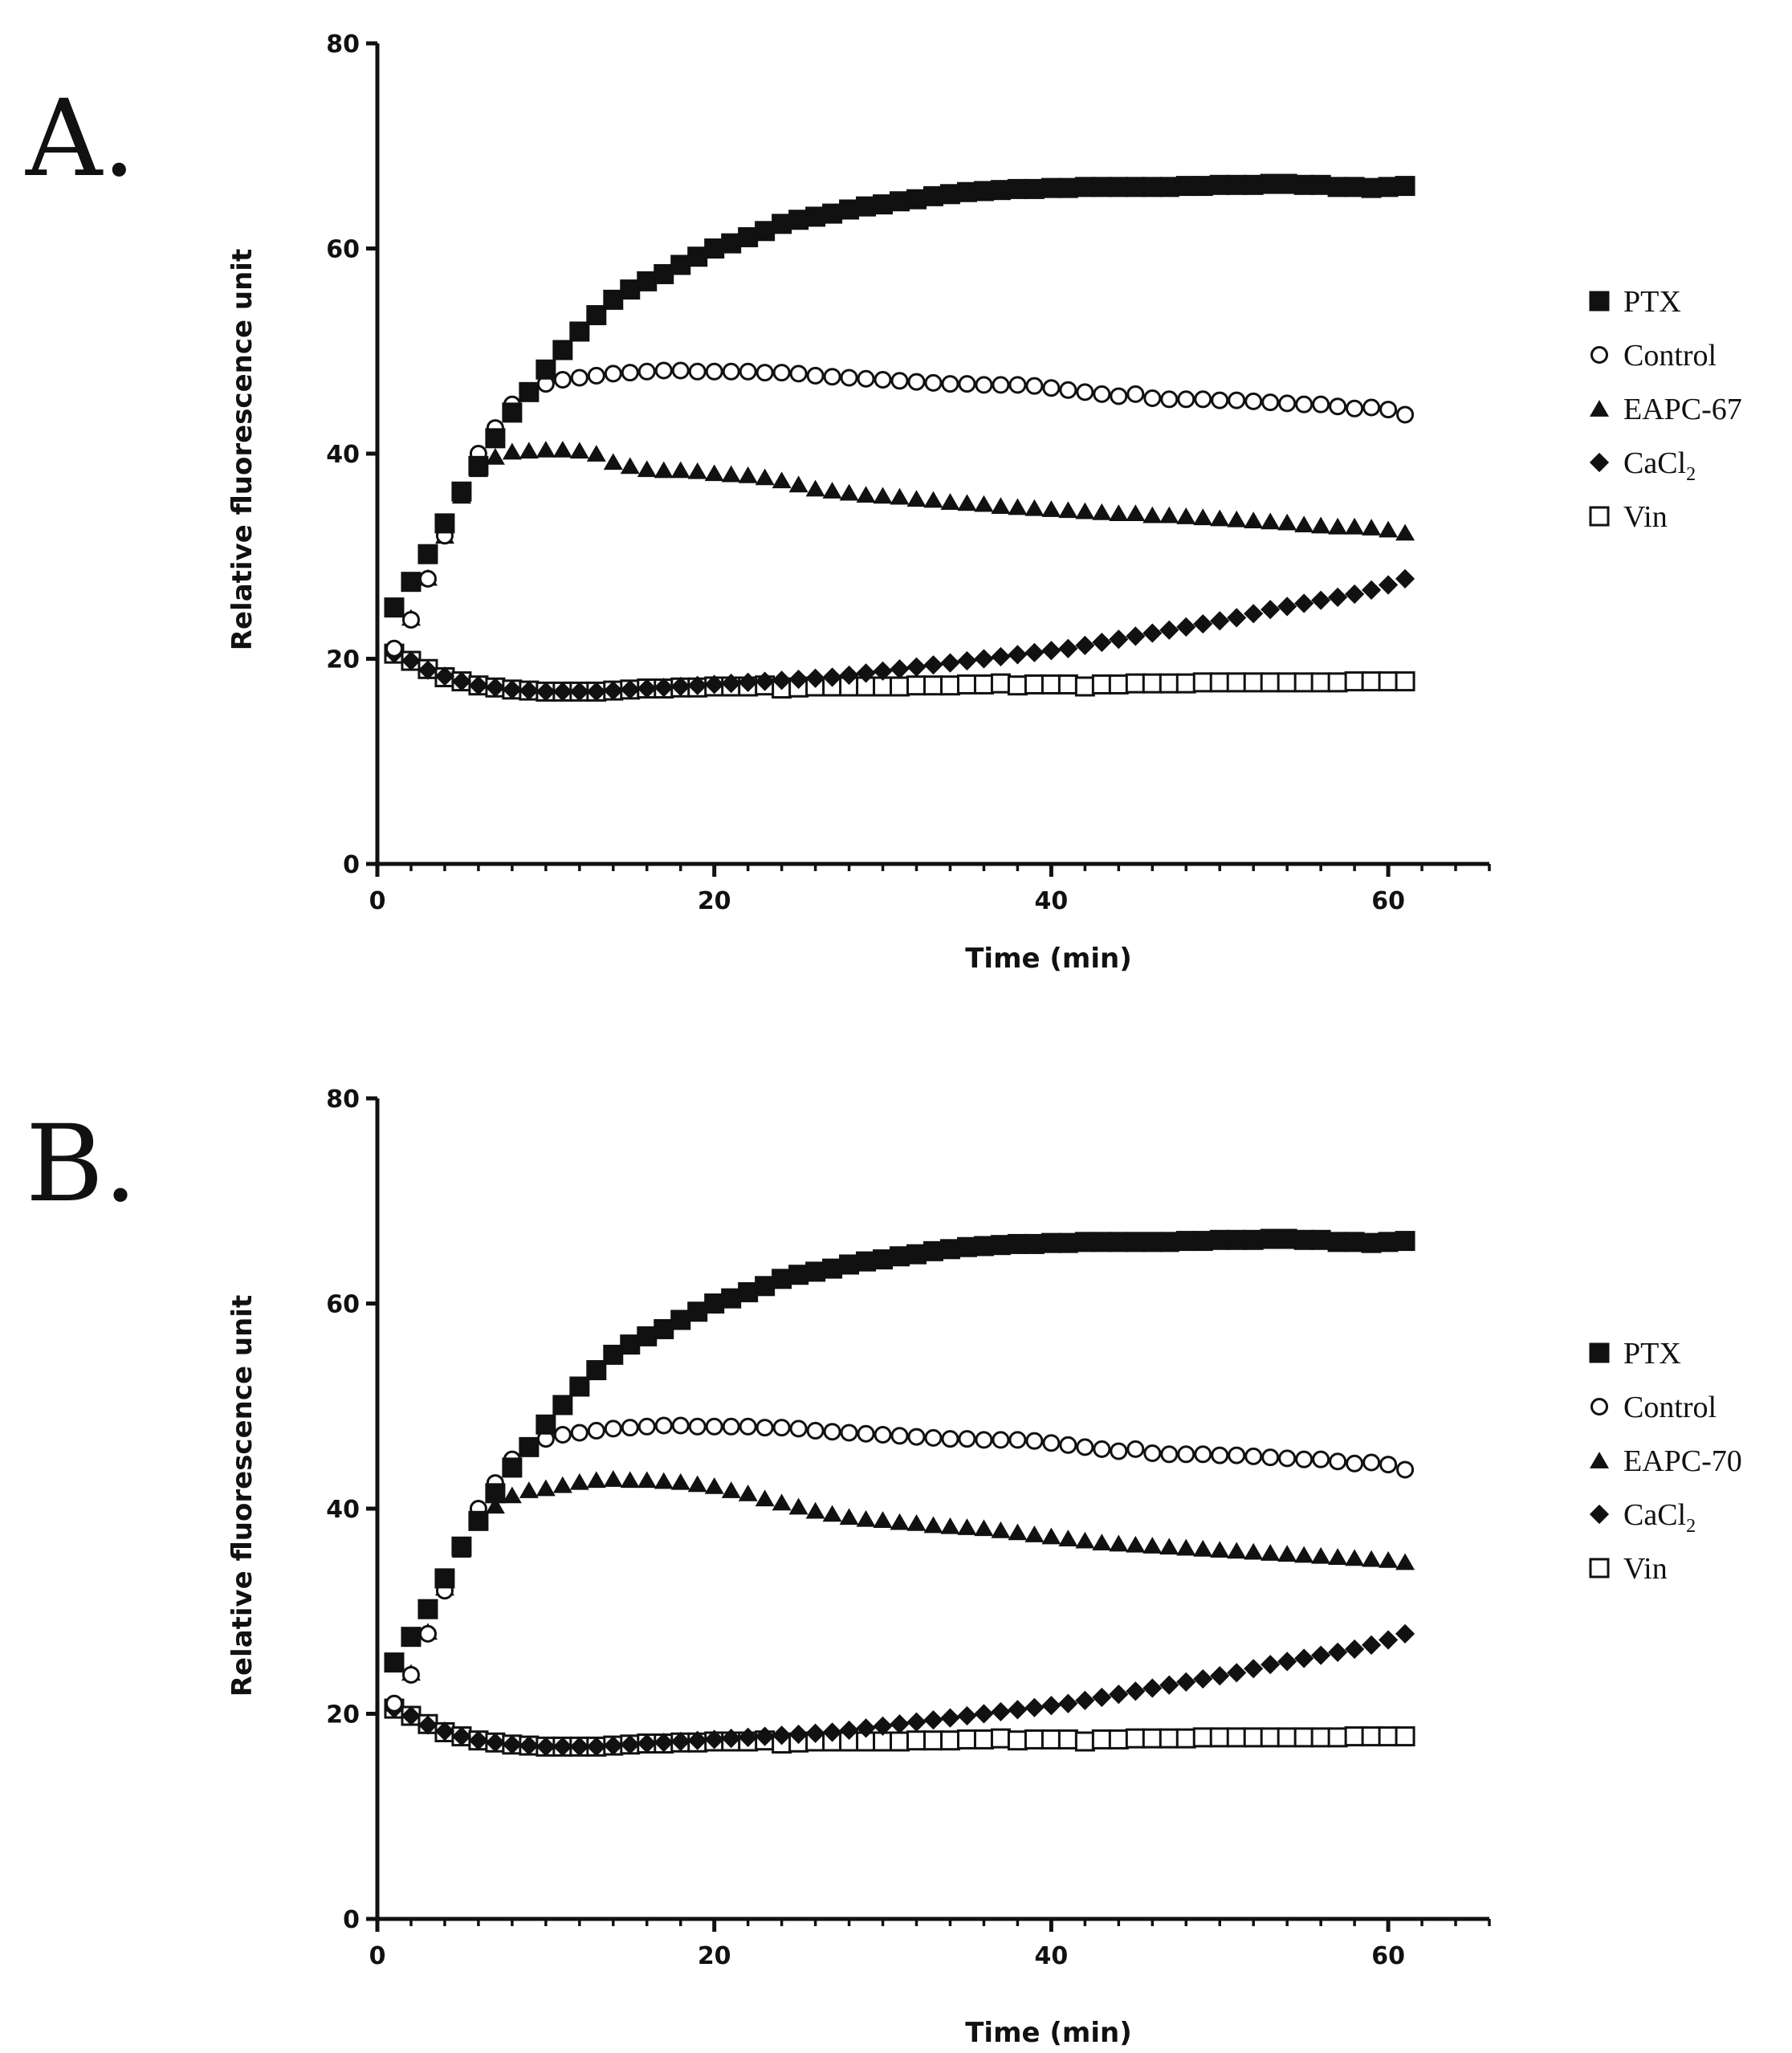 This screenshot has width=1792, height=2053. What do you see at coordinates (1645, 517) in the screenshot?
I see `legend-label: Vin` at bounding box center [1645, 517].